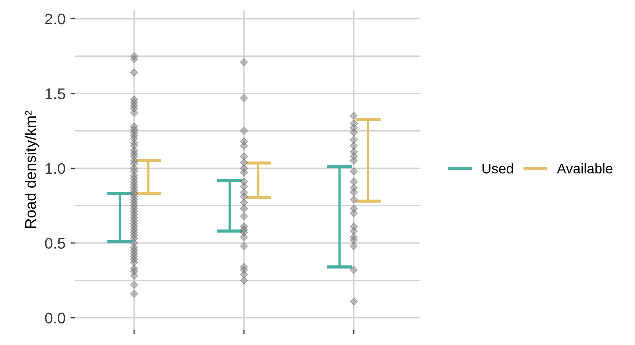  Describe the element at coordinates (55, 243) in the screenshot. I see `y-tick-label: 0.5` at that location.